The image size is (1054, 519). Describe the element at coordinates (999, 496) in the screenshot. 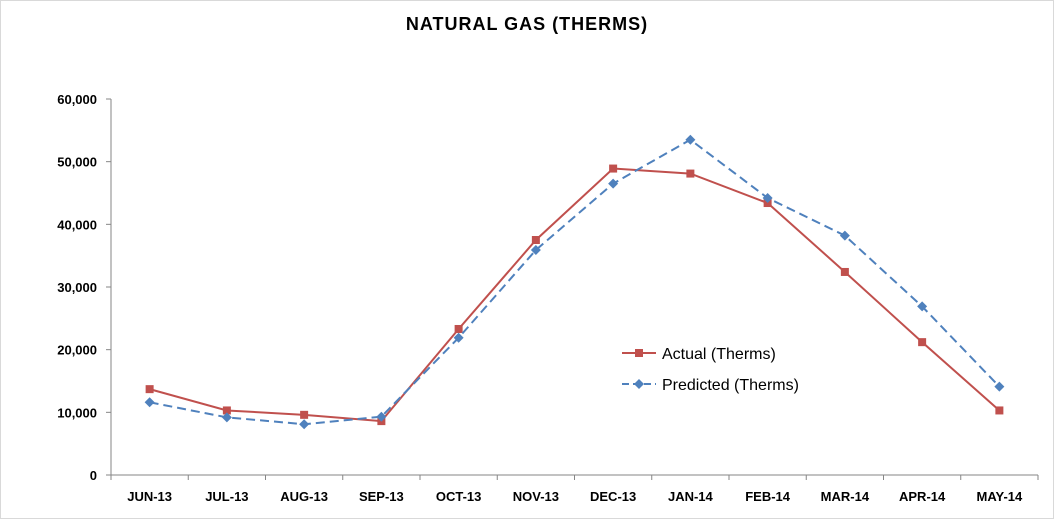

I see `x-tick-label: MAY-14` at that location.